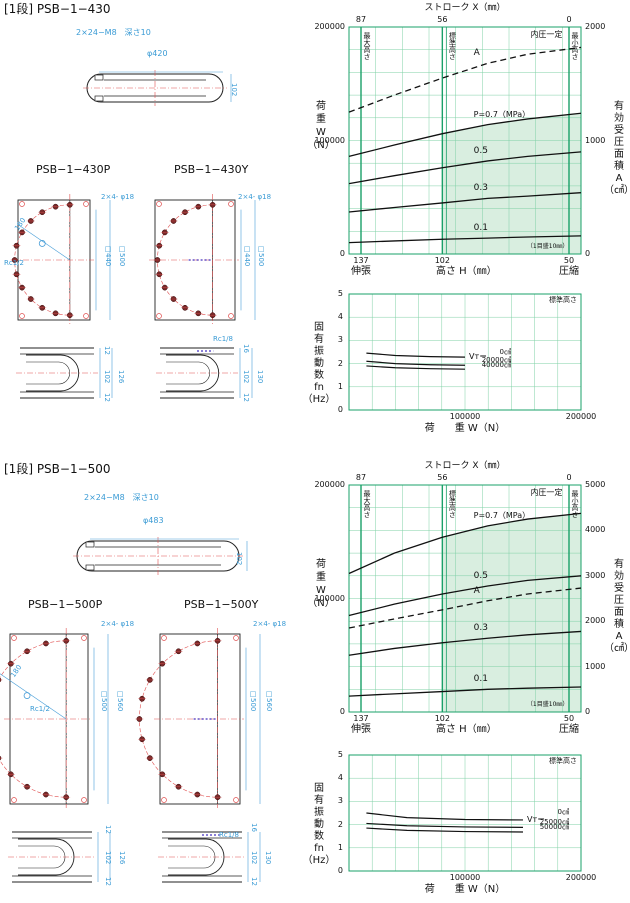  Describe the element at coordinates (340, 386) in the screenshot. I see `freq1-y-tick-4: 1` at that location.